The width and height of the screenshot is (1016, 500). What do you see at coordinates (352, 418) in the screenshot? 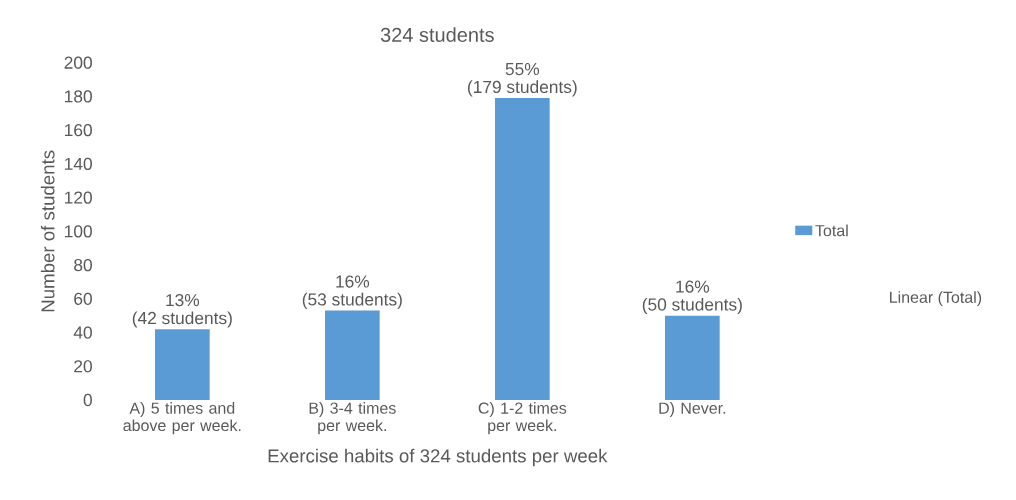
I see `x-tick-label: B) 3-4 times per week.` at bounding box center [352, 418].